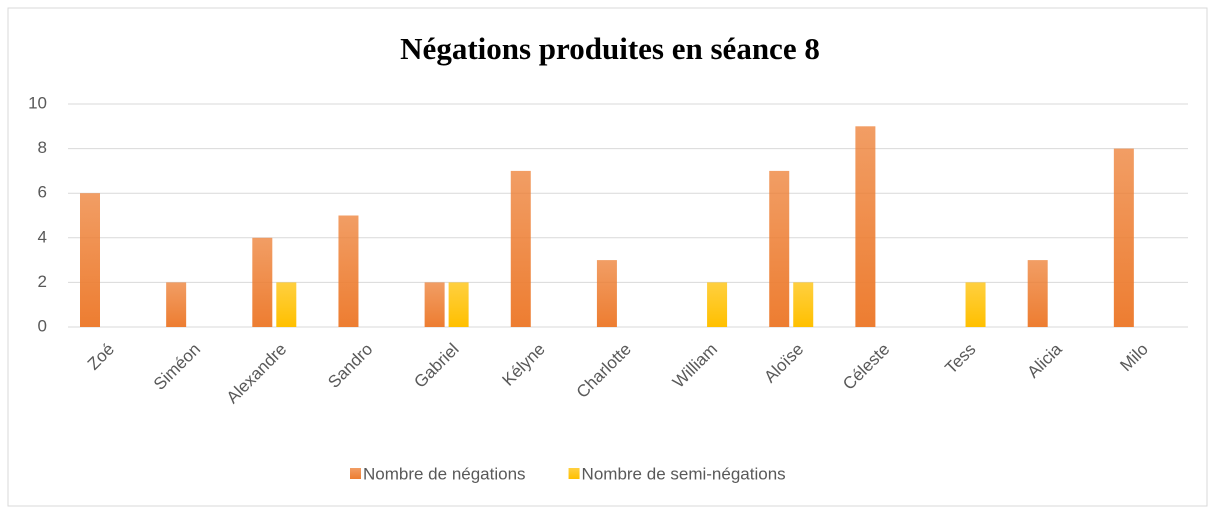  I want to click on y-tick-label: 4, so click(42, 236).